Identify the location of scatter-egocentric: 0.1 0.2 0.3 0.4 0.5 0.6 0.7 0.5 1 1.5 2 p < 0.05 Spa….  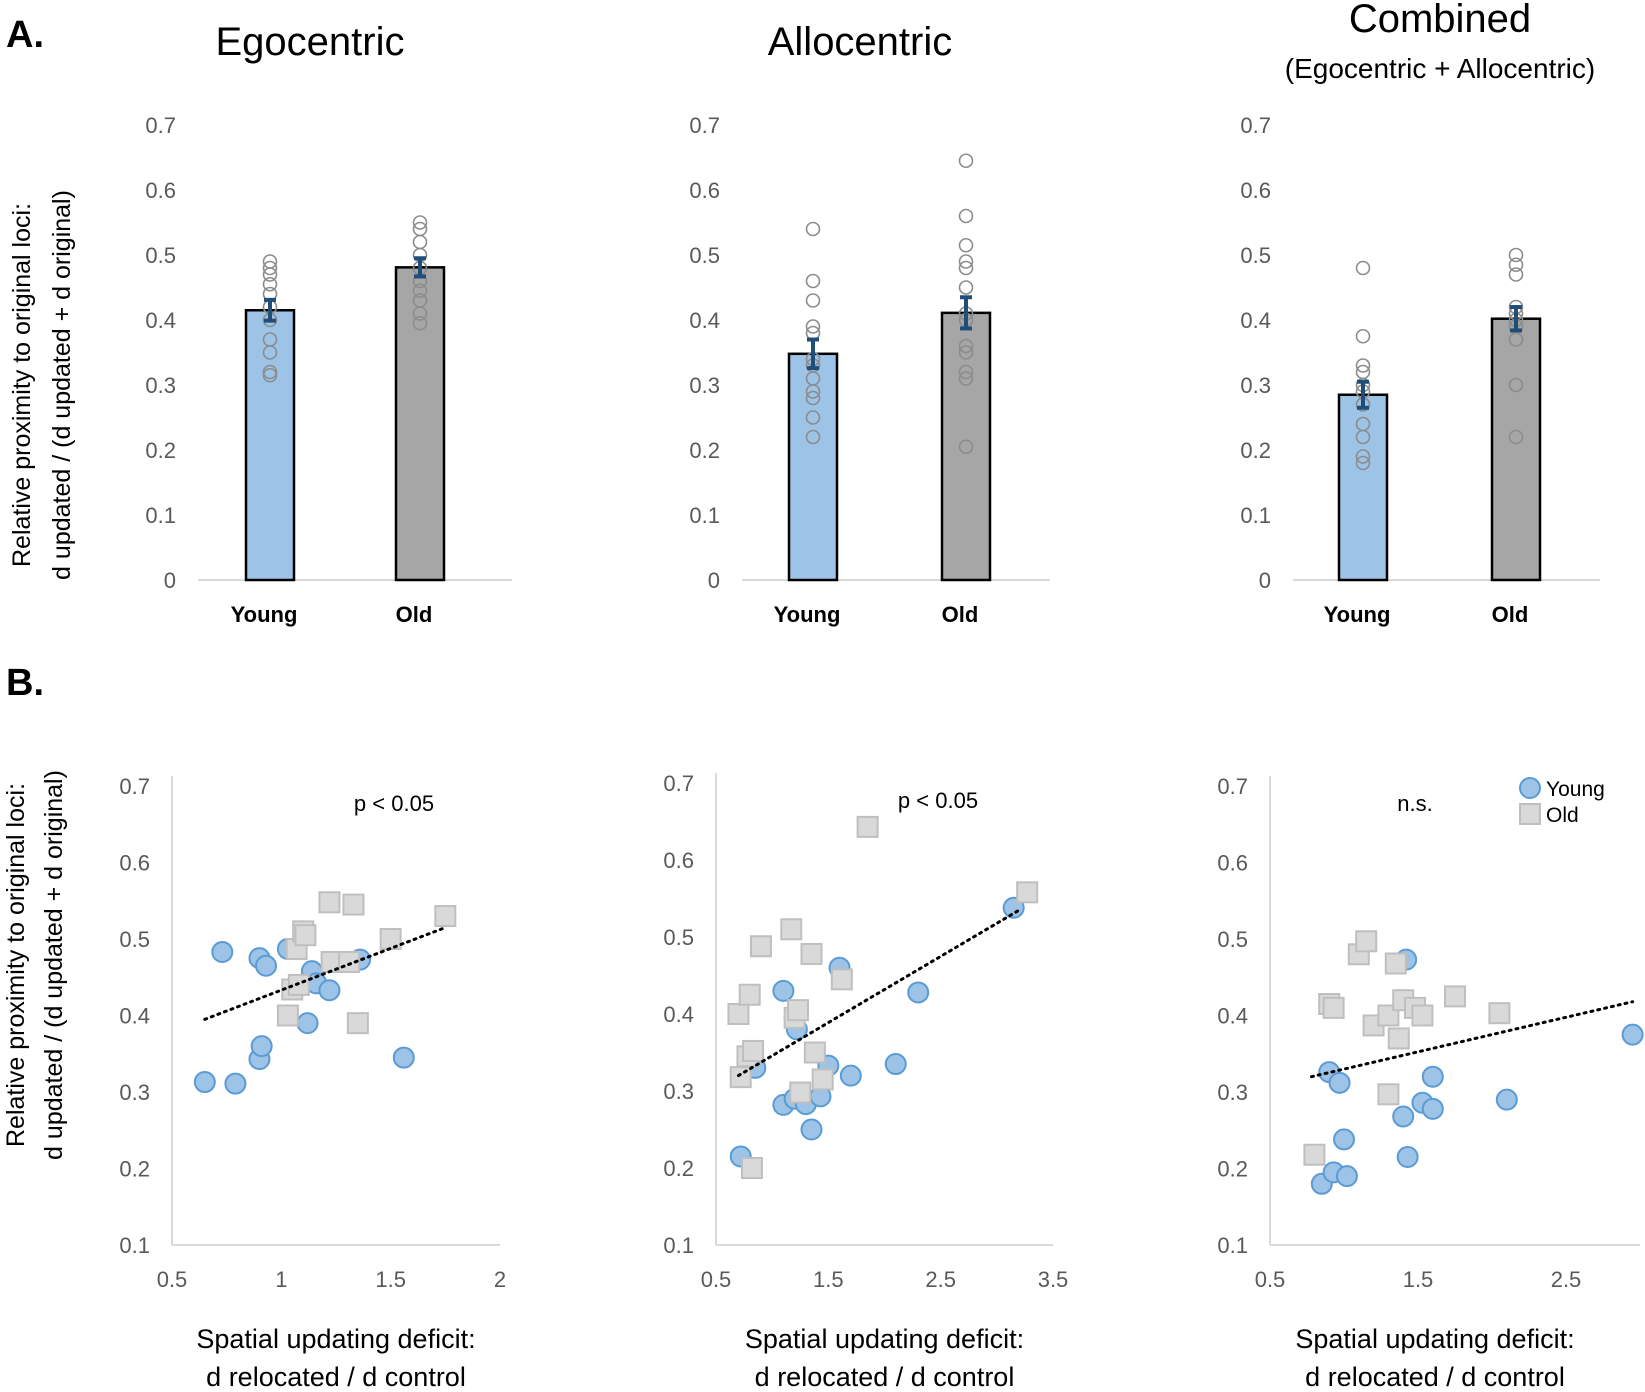
(312, 1083).